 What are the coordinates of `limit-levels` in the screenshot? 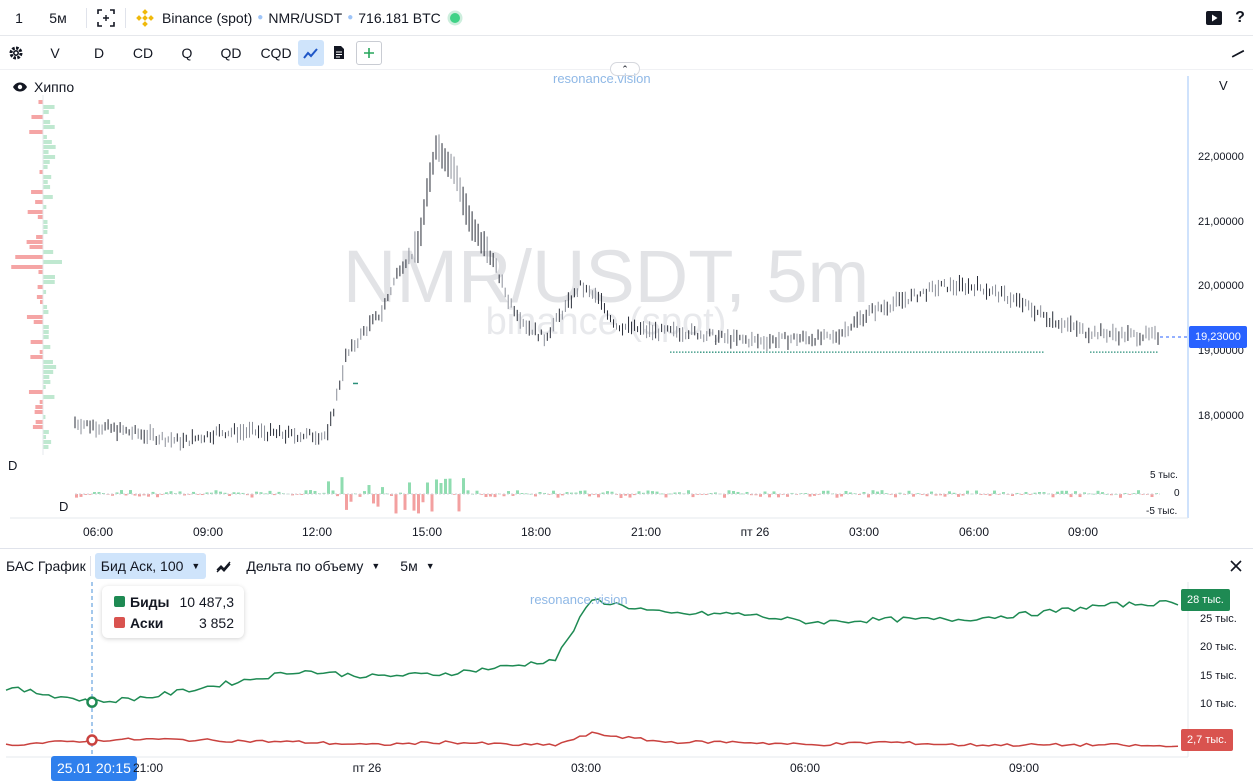 It's located at (755, 368).